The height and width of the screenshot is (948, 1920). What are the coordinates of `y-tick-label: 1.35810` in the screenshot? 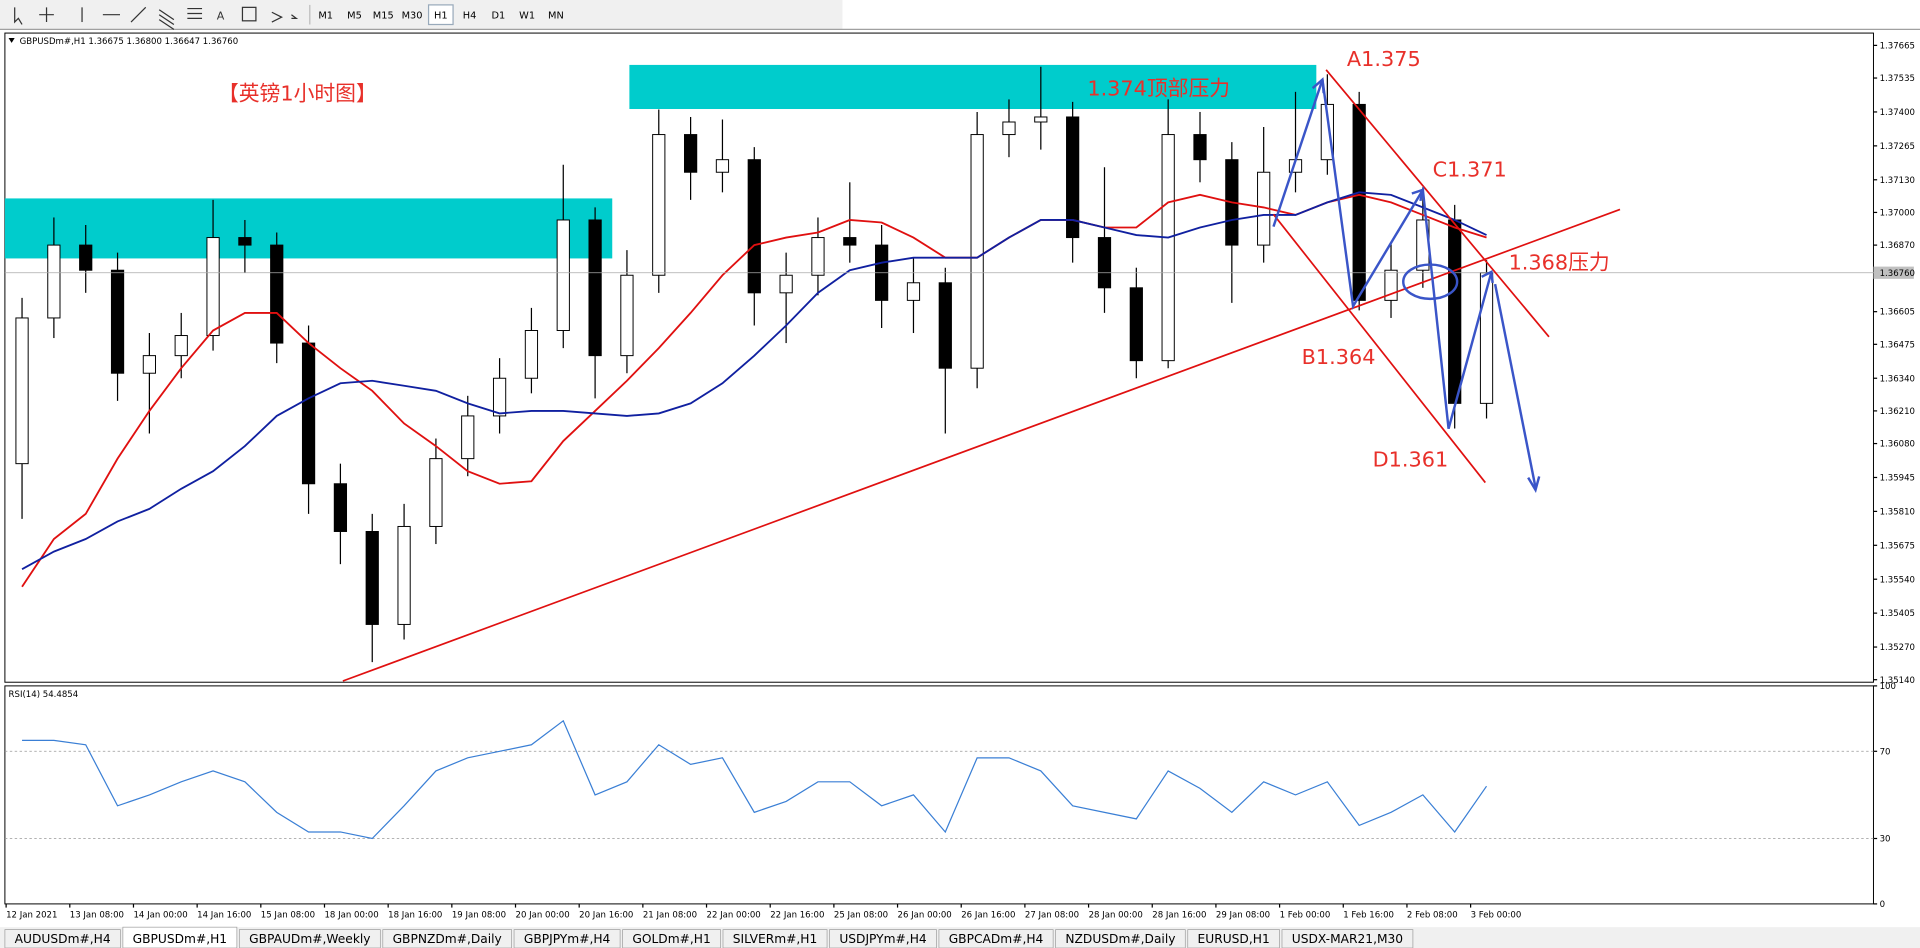 It's located at (1897, 512).